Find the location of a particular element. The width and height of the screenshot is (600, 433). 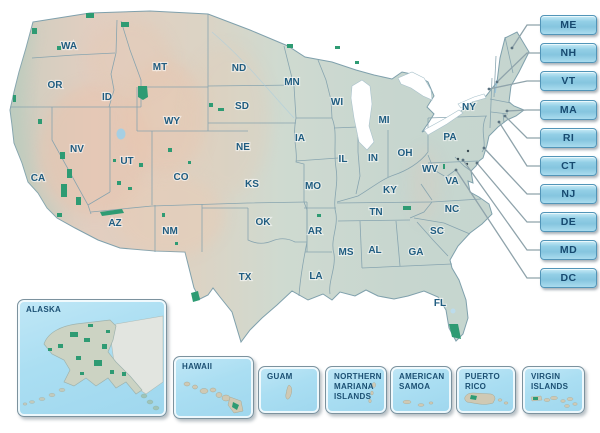

state-label-ne: NE is located at coordinates (243, 147).